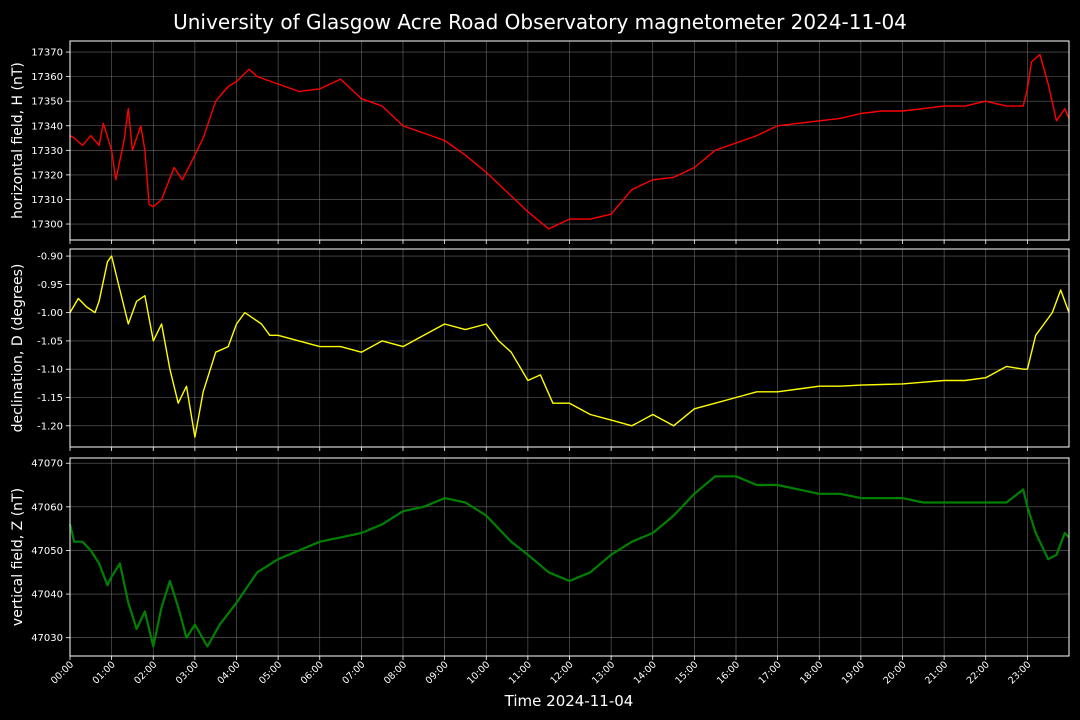 The image size is (1080, 720). What do you see at coordinates (47, 200) in the screenshot?
I see `y-tick-label: 17310` at bounding box center [47, 200].